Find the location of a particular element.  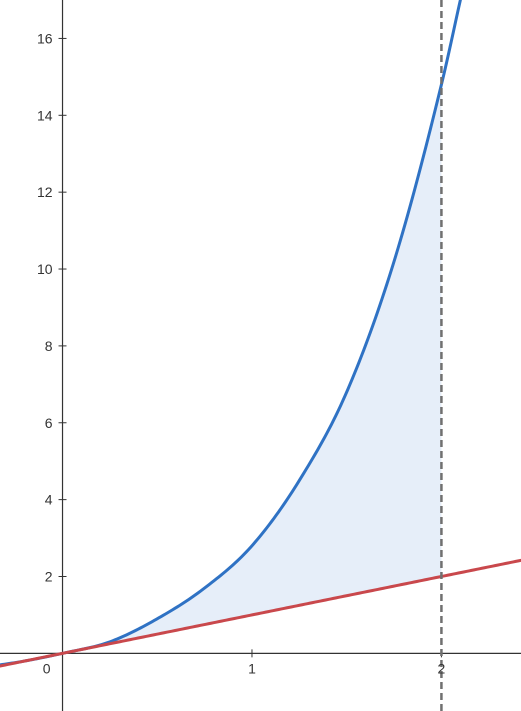

y-tick-label: 14 is located at coordinates (45, 115).